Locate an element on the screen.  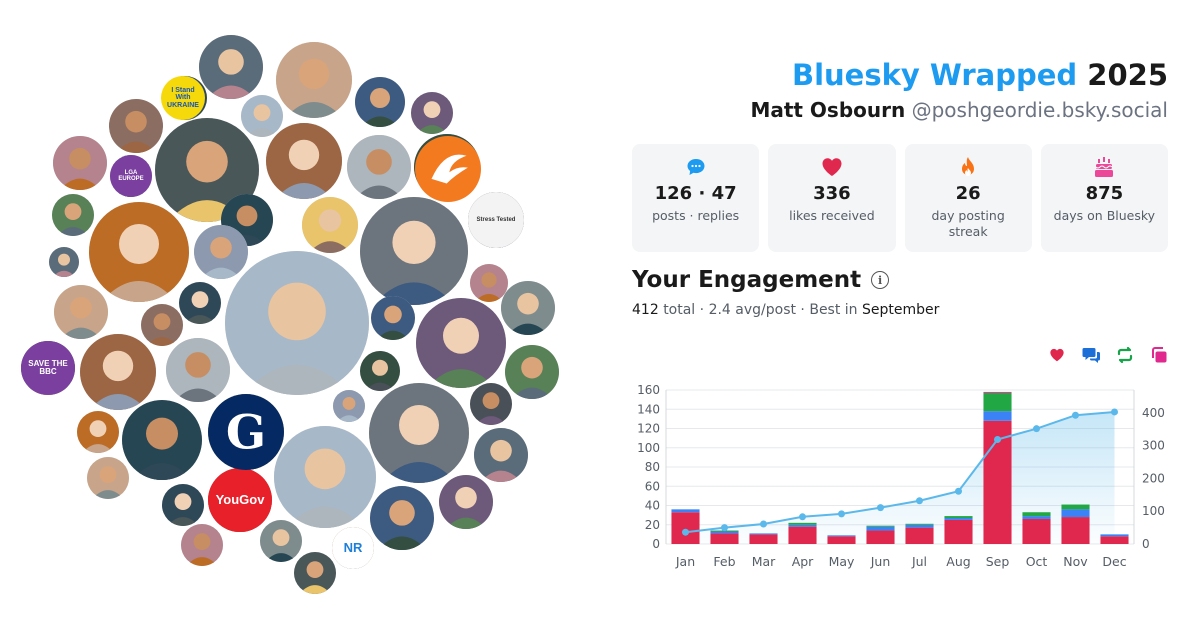
stat-card-streak: 26 day posting streak is located at coordinates (968, 198).